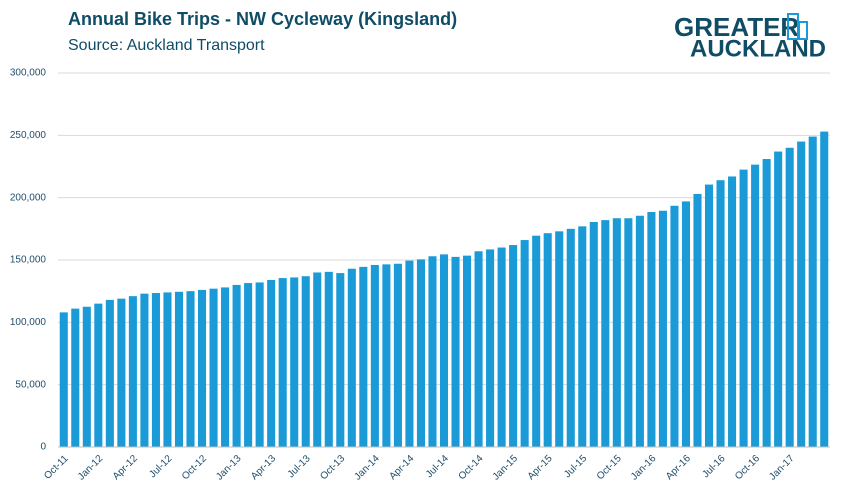  What do you see at coordinates (506, 468) in the screenshot?
I see `x-tick-label: Jan-15` at bounding box center [506, 468].